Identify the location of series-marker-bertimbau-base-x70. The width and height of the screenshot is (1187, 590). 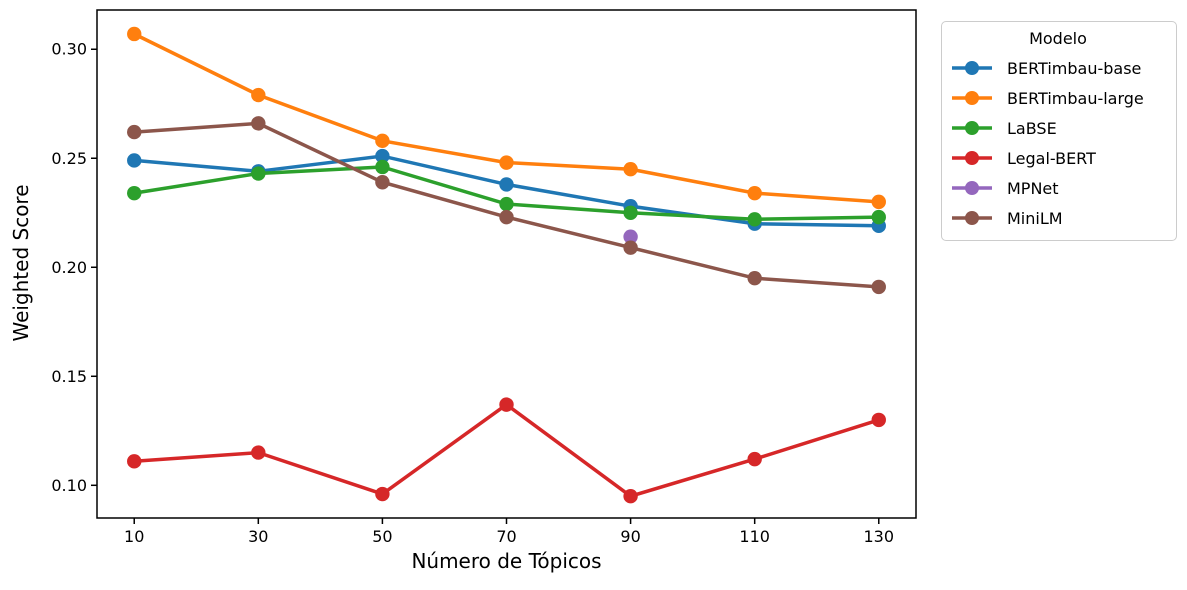
(506, 184).